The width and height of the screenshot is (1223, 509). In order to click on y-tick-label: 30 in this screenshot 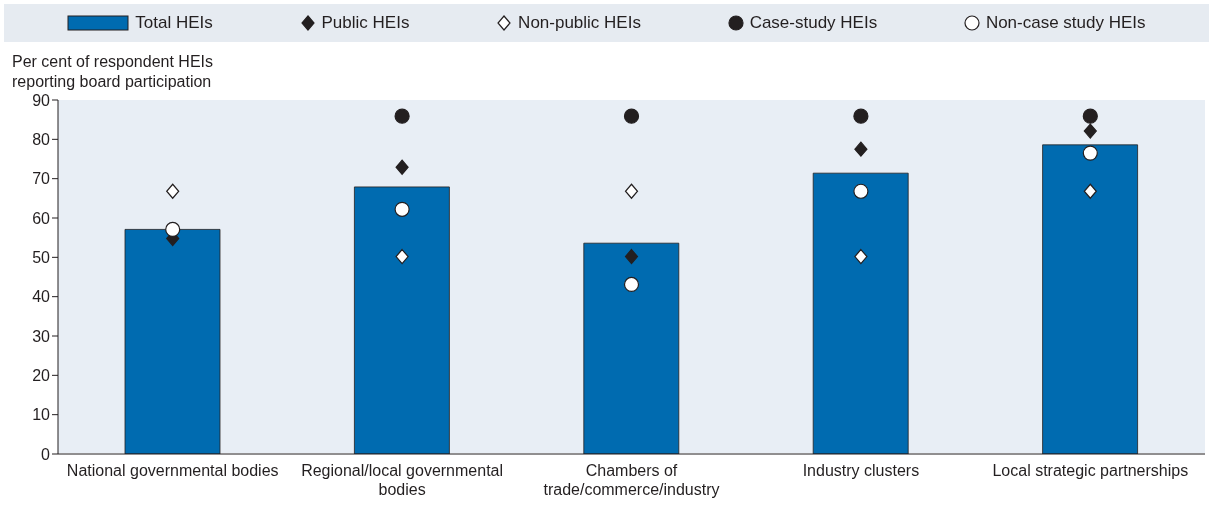, I will do `click(41, 336)`.